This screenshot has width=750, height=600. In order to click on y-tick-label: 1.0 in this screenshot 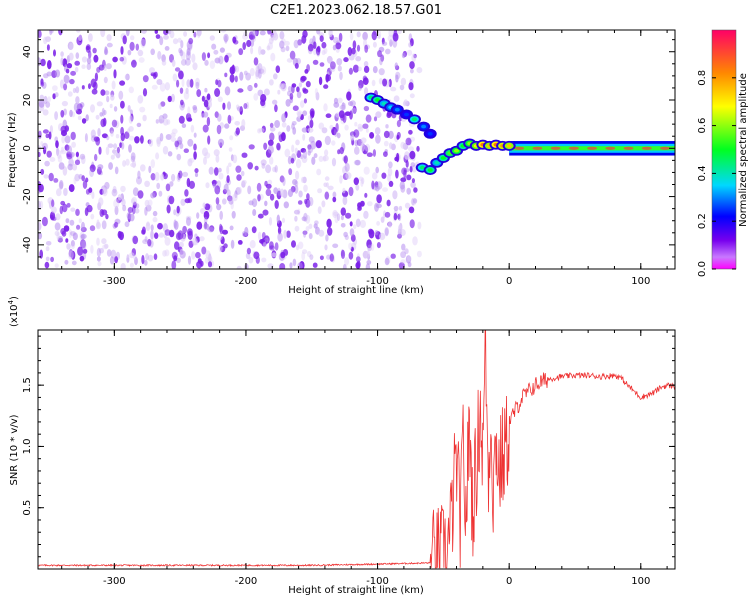, I will do `click(27, 446)`.